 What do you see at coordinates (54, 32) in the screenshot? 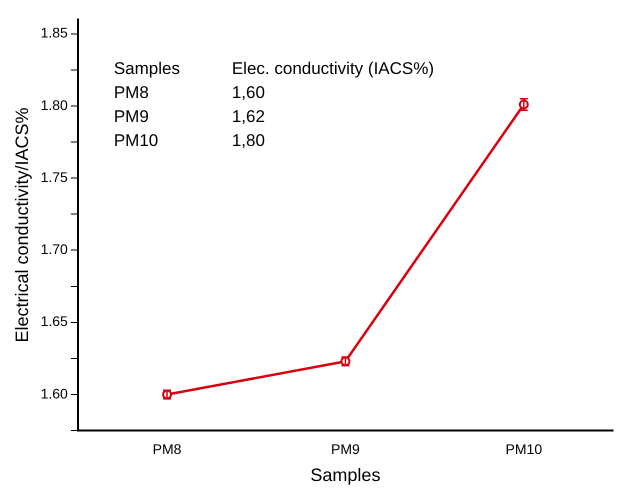
I see `y-tick-label: 1.85` at bounding box center [54, 32].